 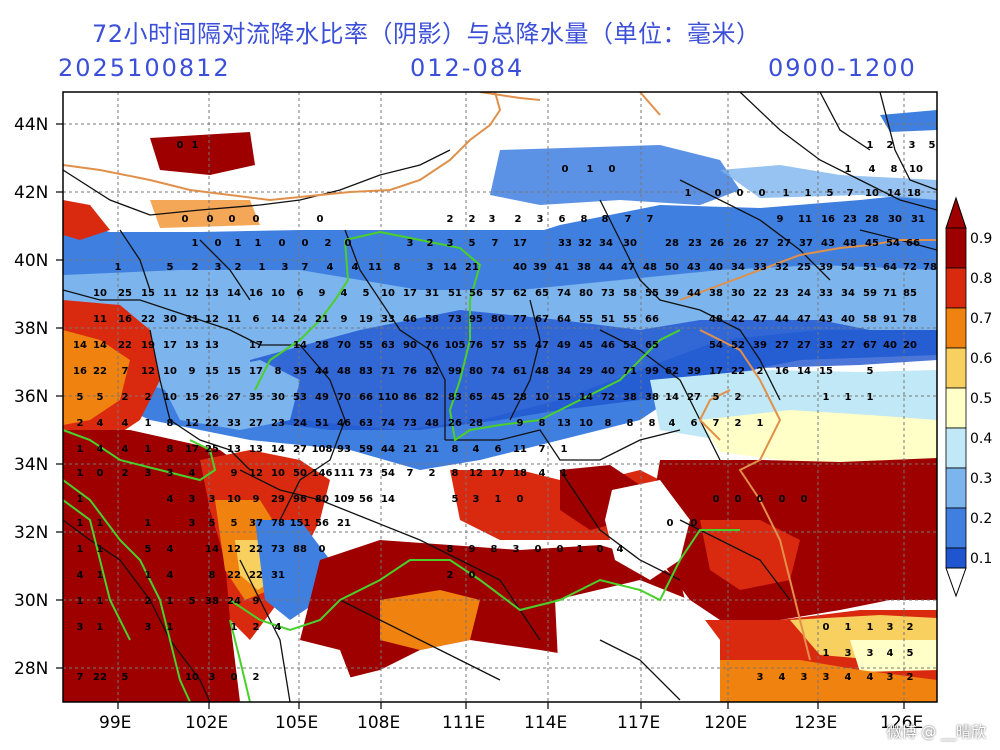 I want to click on precip-value-label: 11, so click(x=234, y=319).